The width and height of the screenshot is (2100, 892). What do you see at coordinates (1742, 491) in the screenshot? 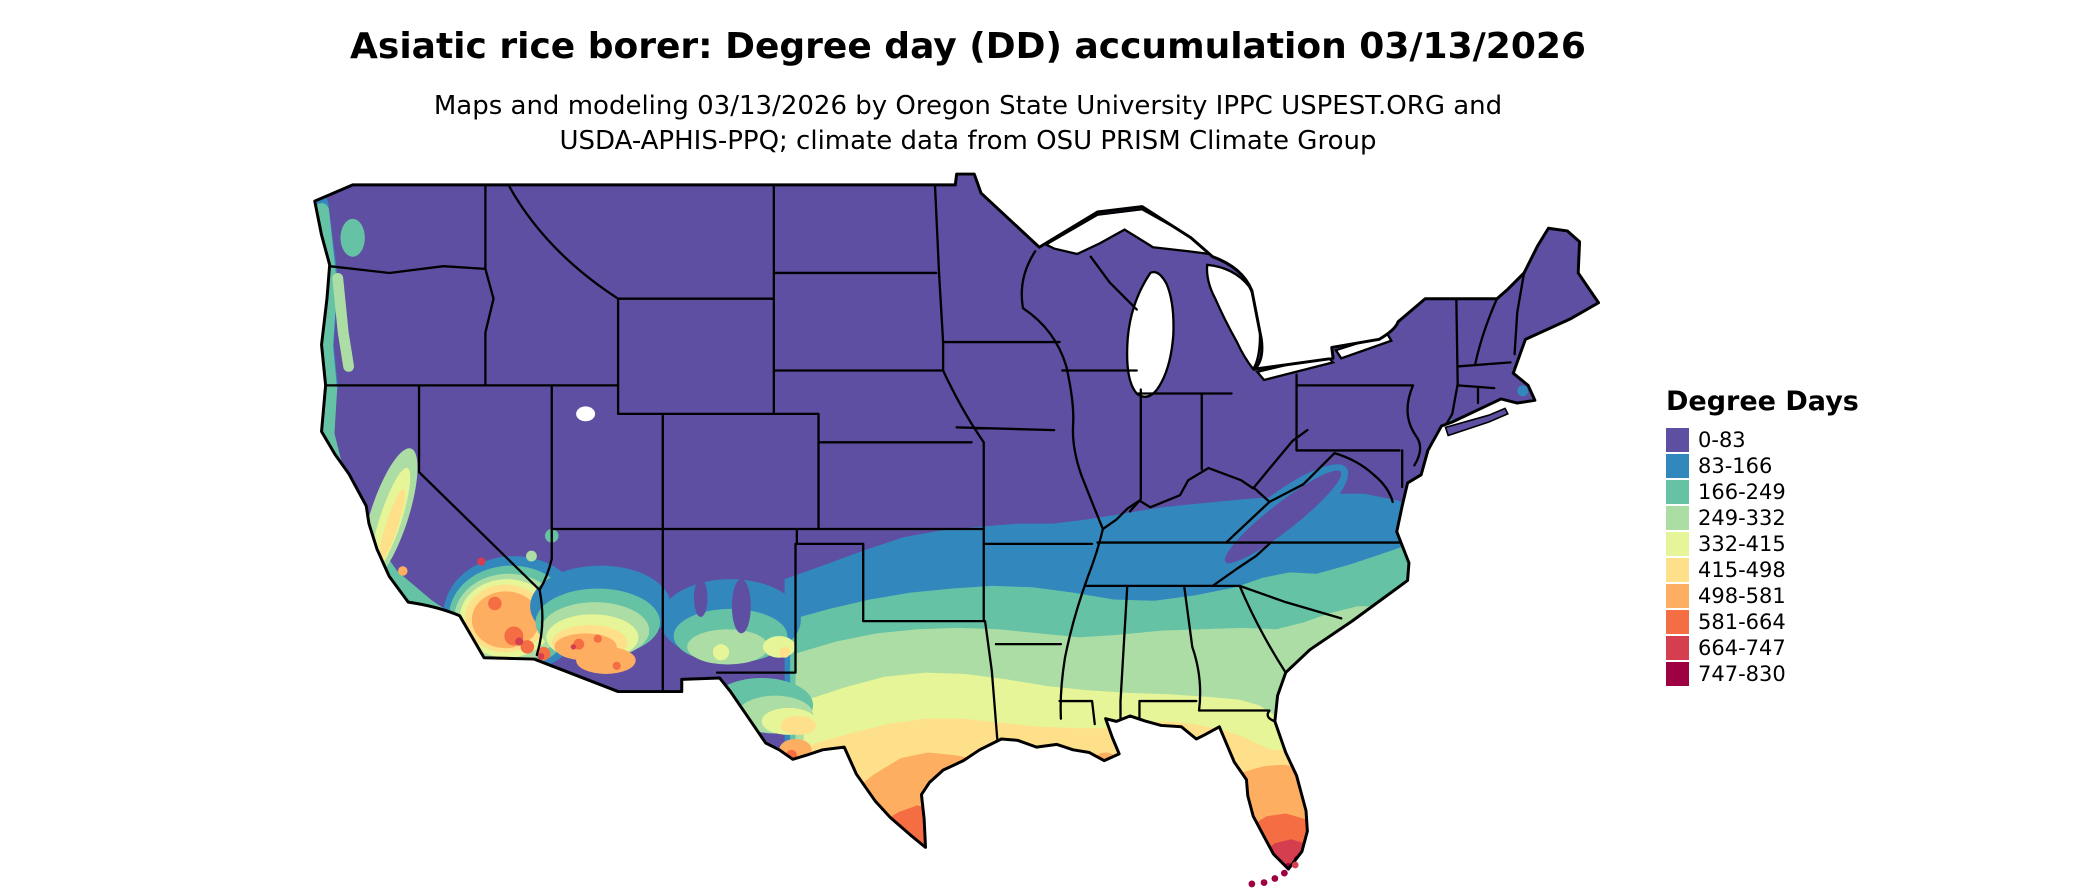
I see `legend-item-label: 166-249` at bounding box center [1742, 491].